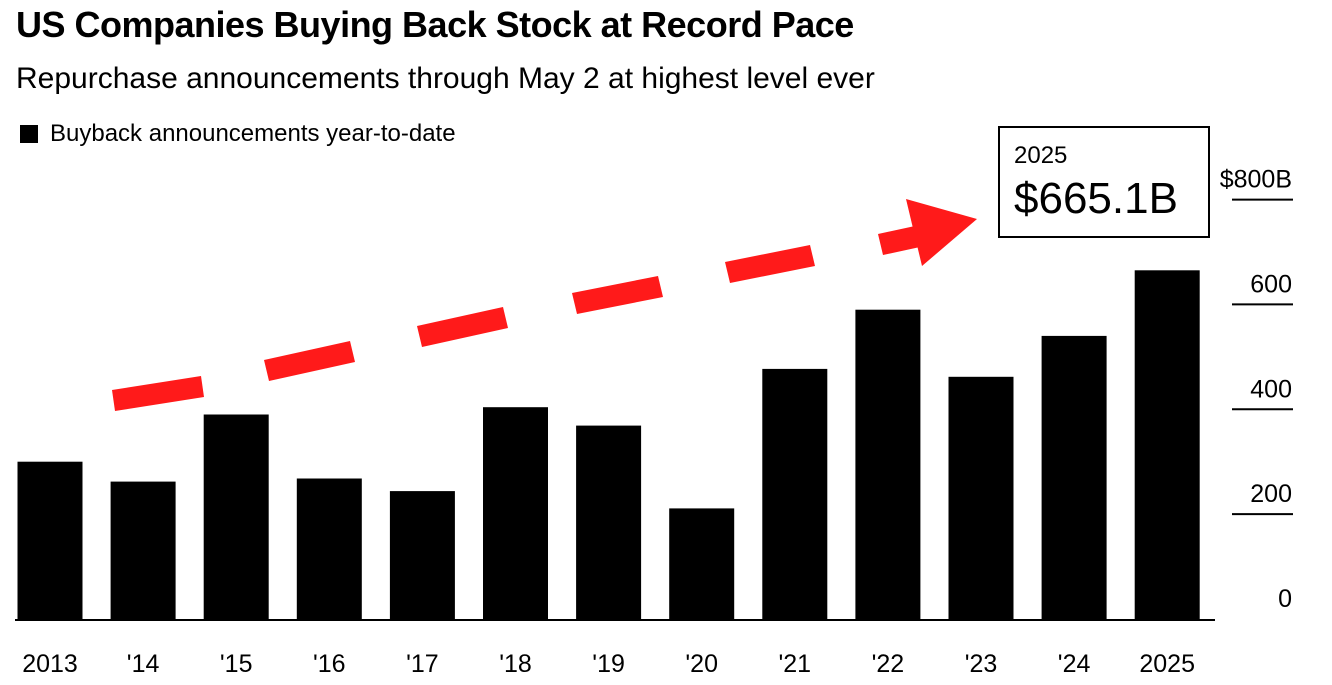 The image size is (1332, 685). Describe the element at coordinates (701, 664) in the screenshot. I see `x-tick-label-7: '20` at that location.